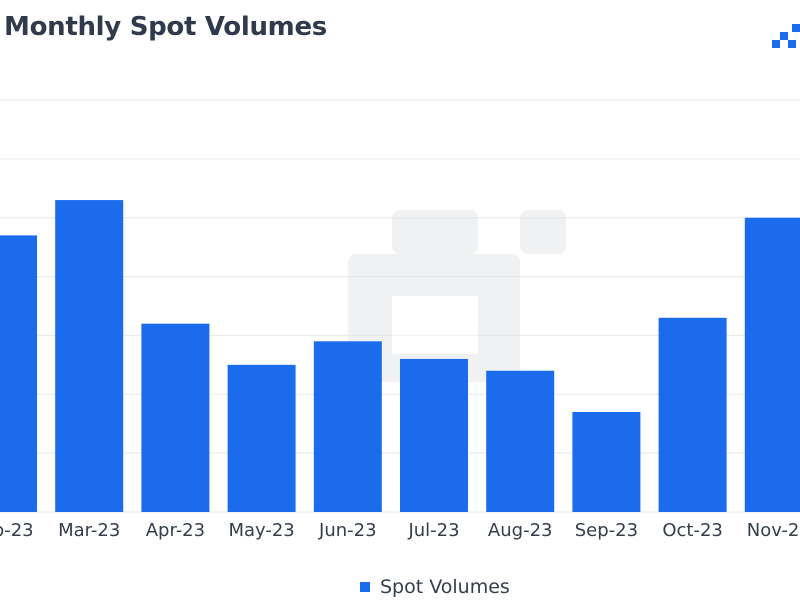 Image resolution: width=800 pixels, height=600 pixels. What do you see at coordinates (89, 530) in the screenshot?
I see `x-tick-label: Mar-23` at bounding box center [89, 530].